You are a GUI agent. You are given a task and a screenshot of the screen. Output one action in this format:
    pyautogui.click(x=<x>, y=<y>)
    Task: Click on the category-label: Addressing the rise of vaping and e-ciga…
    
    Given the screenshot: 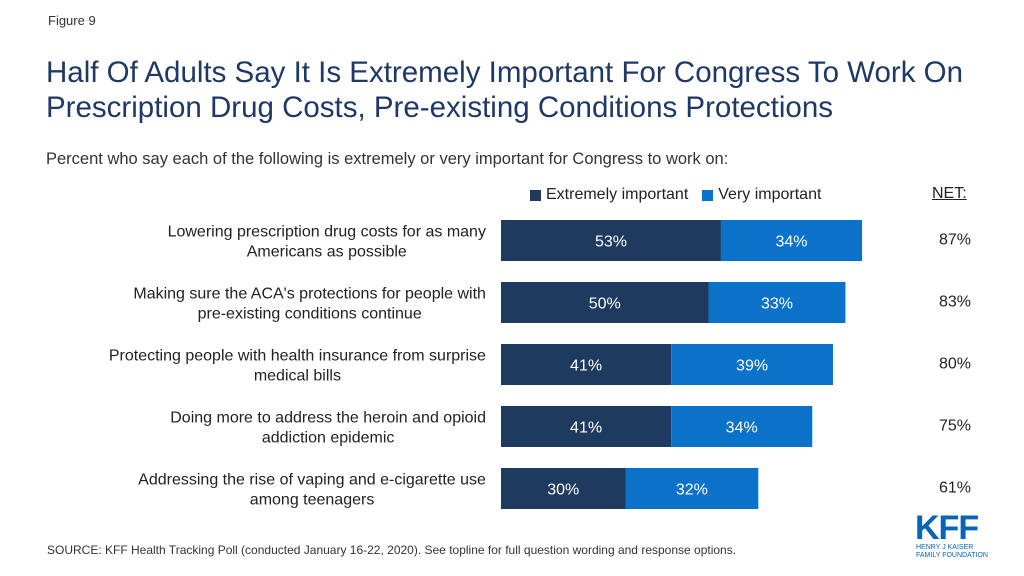 What is the action you would take?
    pyautogui.click(x=312, y=490)
    